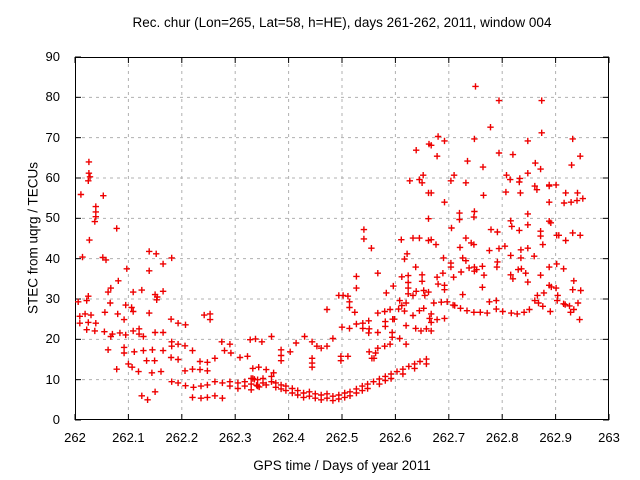 The width and height of the screenshot is (640, 480). I want to click on y-tick-label: 60, so click(52, 177).